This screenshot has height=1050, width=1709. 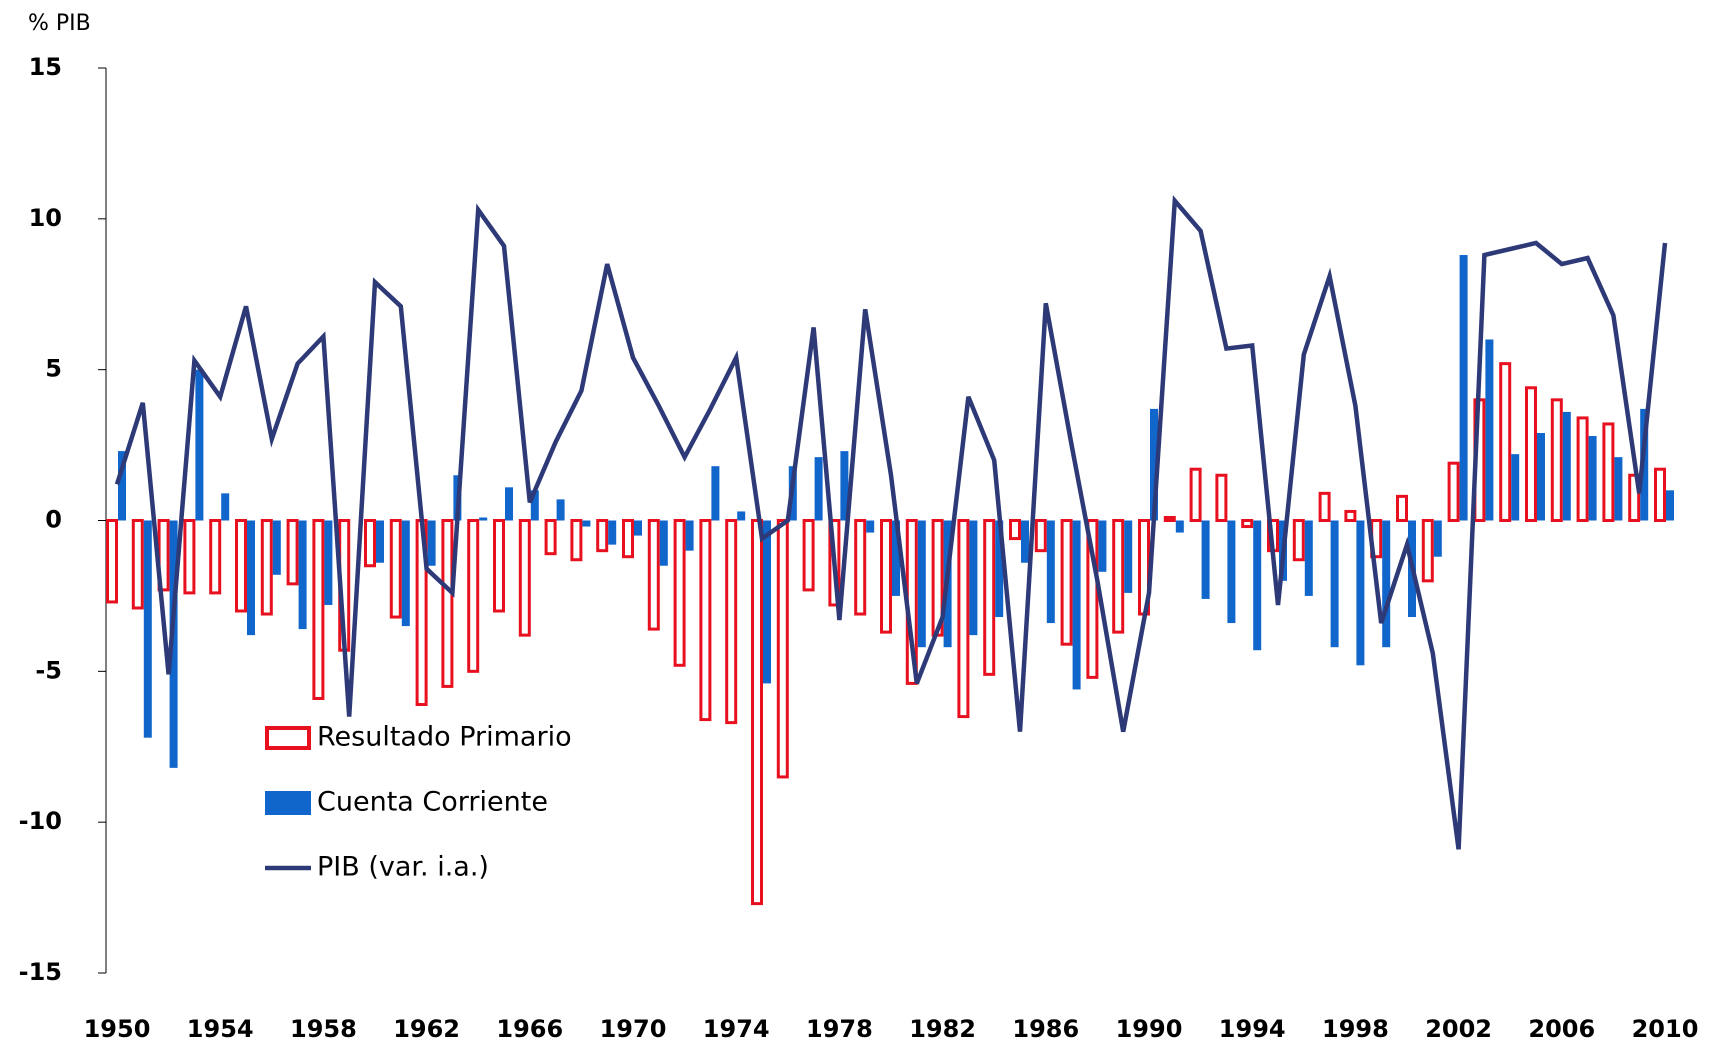 What do you see at coordinates (1355, 1029) in the screenshot?
I see `x-tick-label: 1998` at bounding box center [1355, 1029].